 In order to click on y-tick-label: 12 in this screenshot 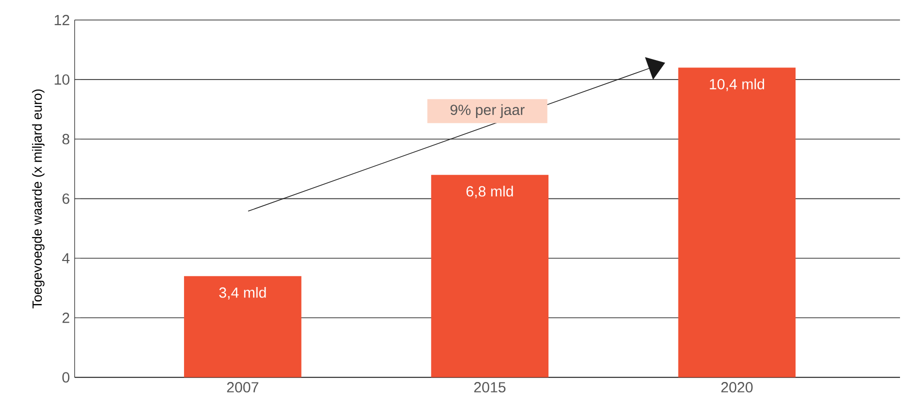, I will do `click(62, 20)`.